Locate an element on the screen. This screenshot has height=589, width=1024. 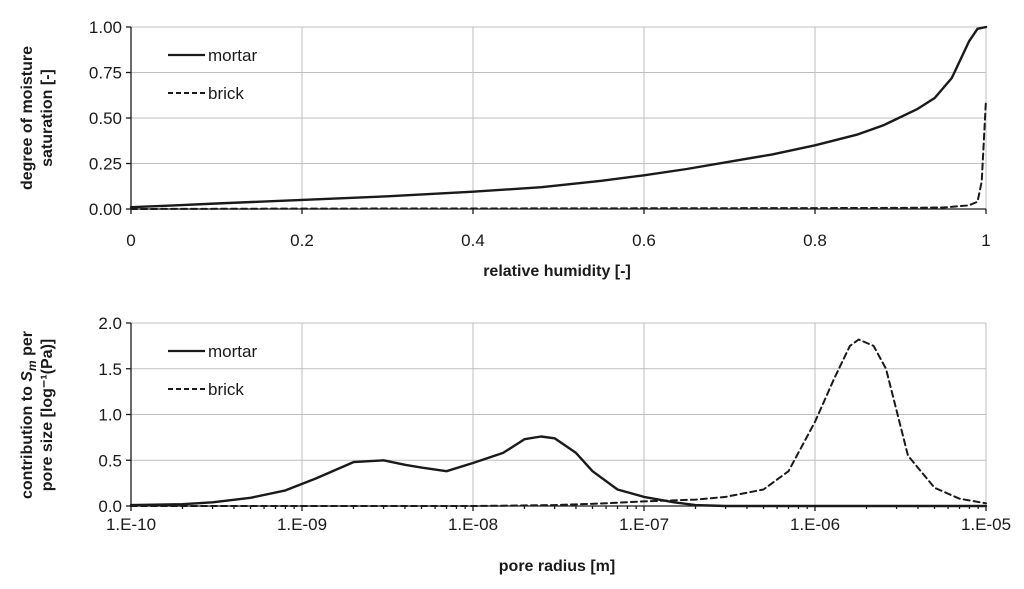
y-tick-label: 0.5 is located at coordinates (110, 460).